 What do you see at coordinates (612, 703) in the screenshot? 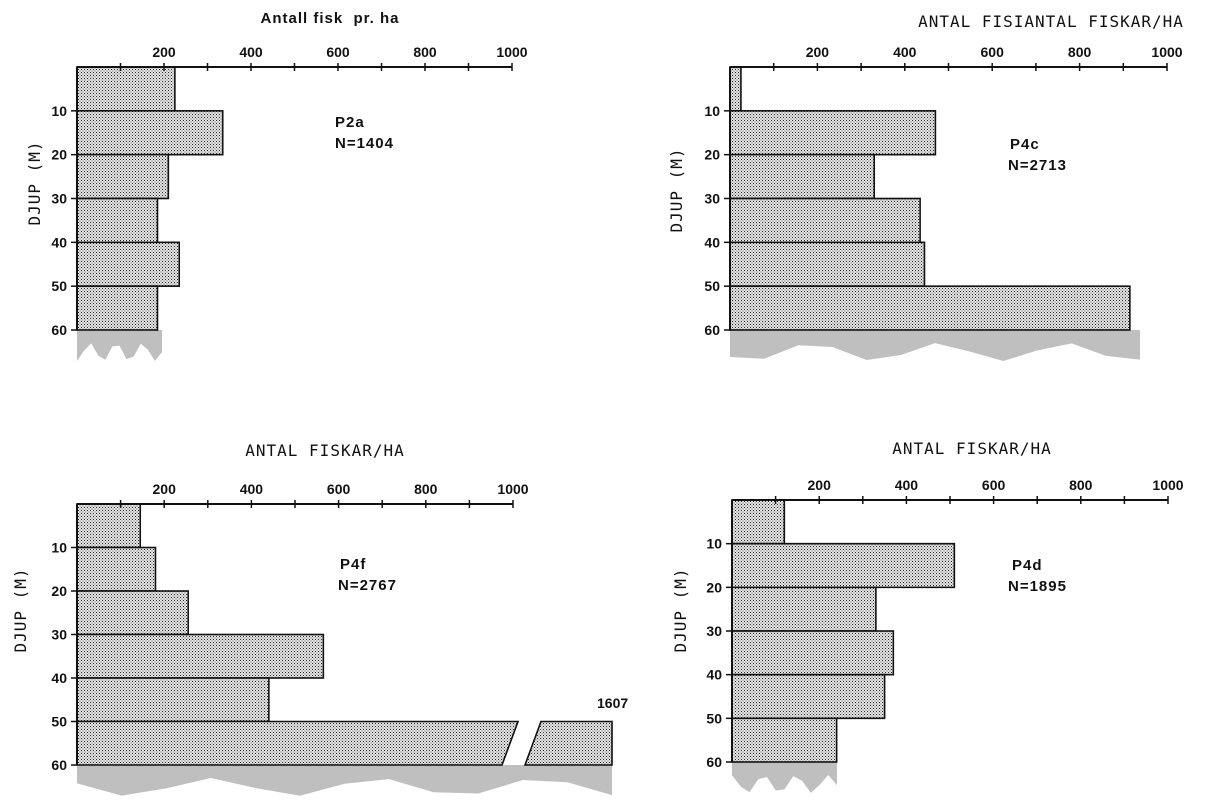
I see `data-label-break: 1607` at bounding box center [612, 703].